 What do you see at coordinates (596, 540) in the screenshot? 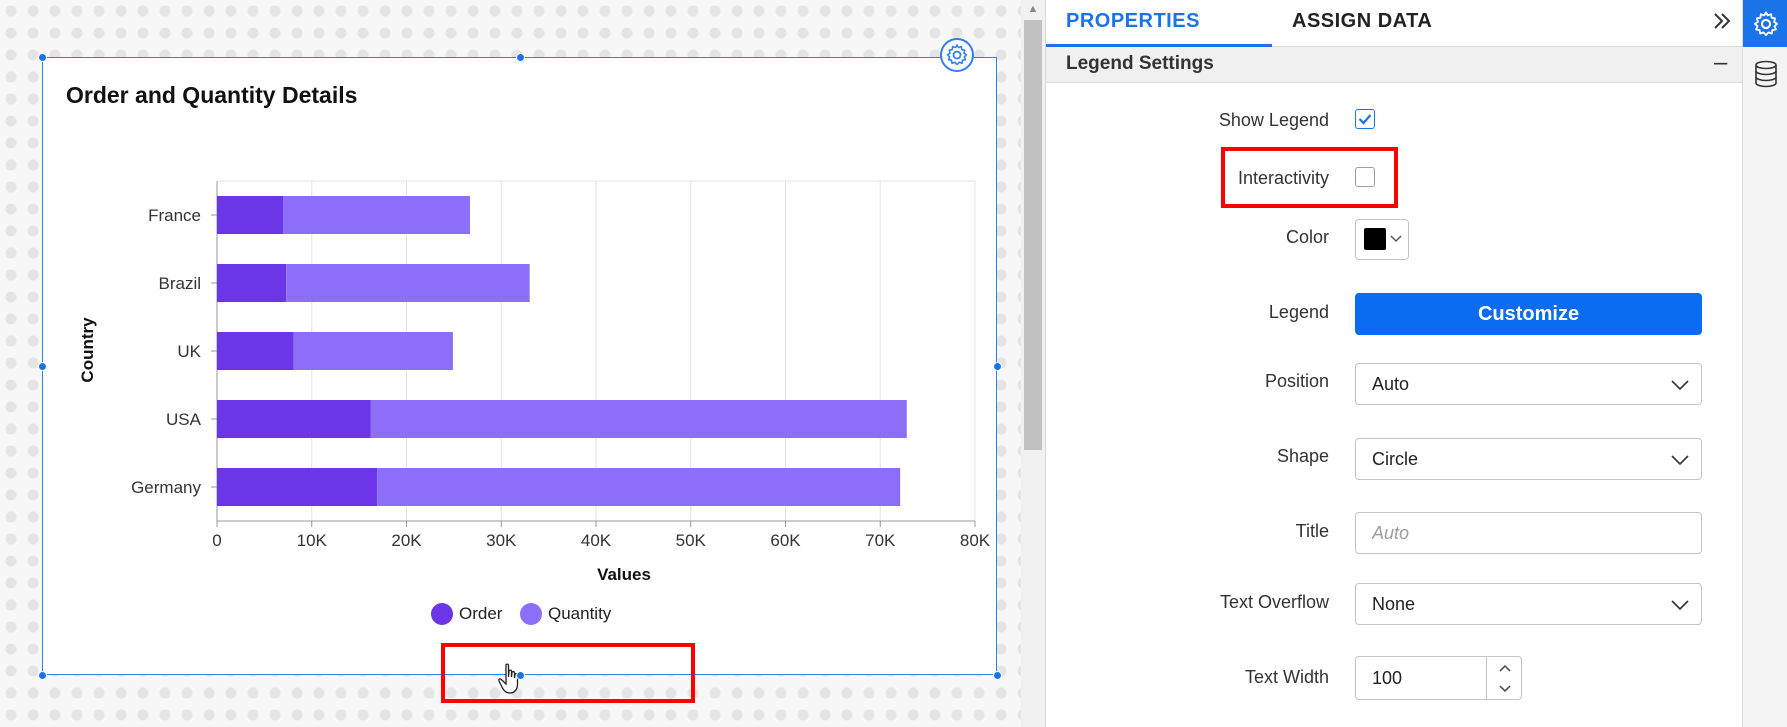
I see `x-tick-label: 40K` at bounding box center [596, 540].